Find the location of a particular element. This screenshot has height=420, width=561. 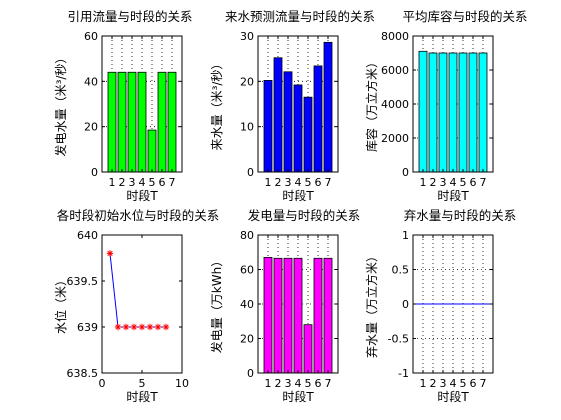

x-tick-label: 10 is located at coordinates (182, 383).